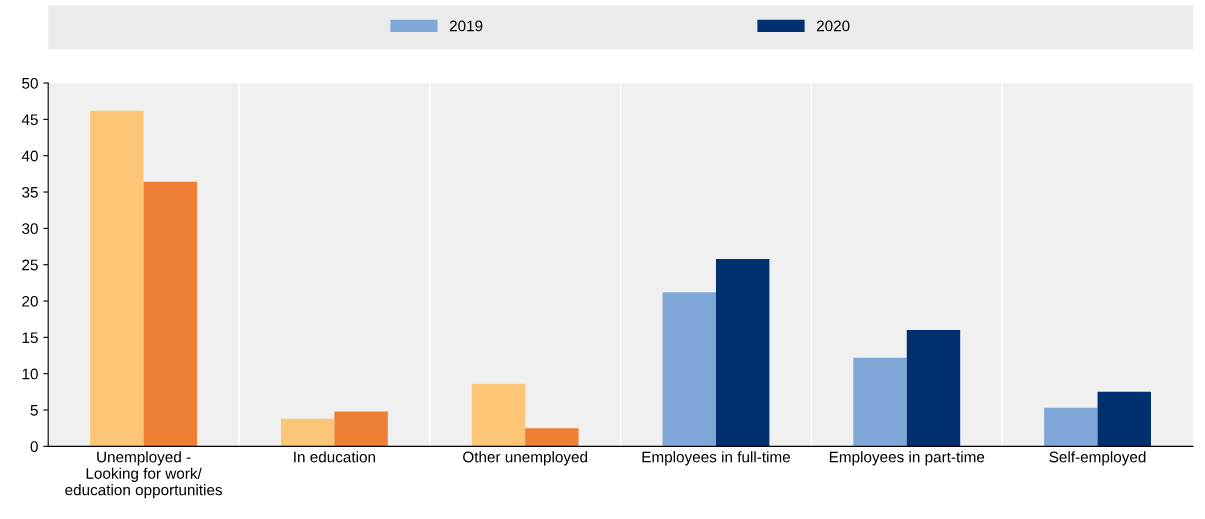 This screenshot has height=519, width=1205. Describe the element at coordinates (525, 458) in the screenshot. I see `x-tick-label: Other unemployed` at that location.